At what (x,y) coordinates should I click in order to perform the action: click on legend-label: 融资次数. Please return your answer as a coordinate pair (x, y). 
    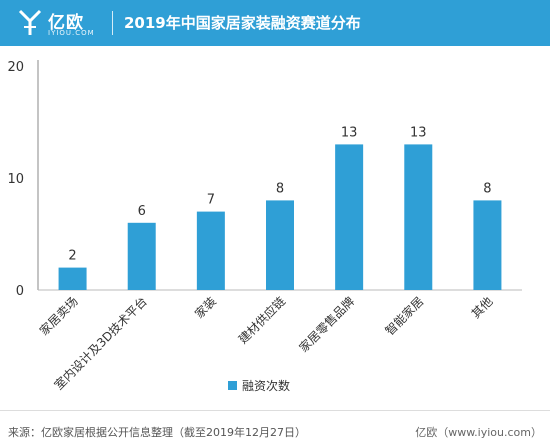
    Looking at the image, I should click on (266, 385).